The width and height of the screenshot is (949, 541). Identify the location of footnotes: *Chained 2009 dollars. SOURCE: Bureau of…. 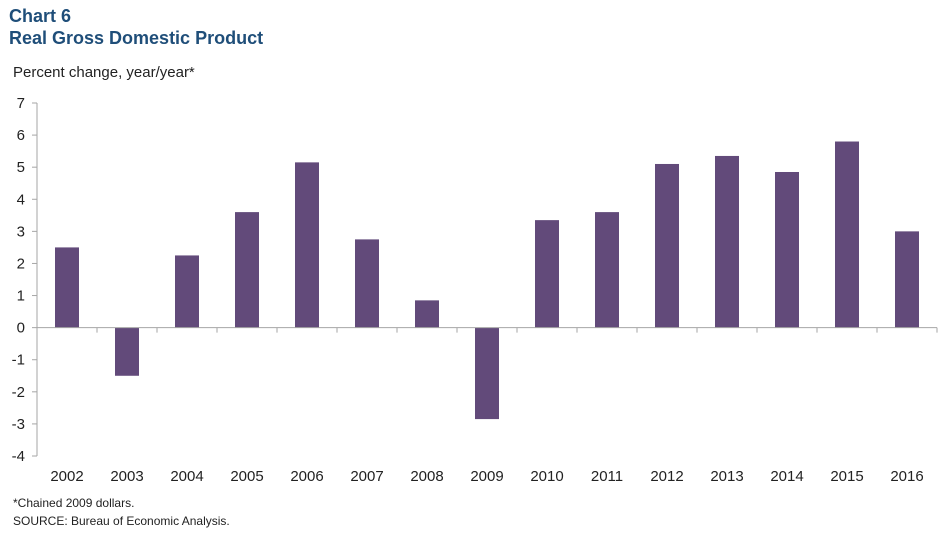
(121, 512).